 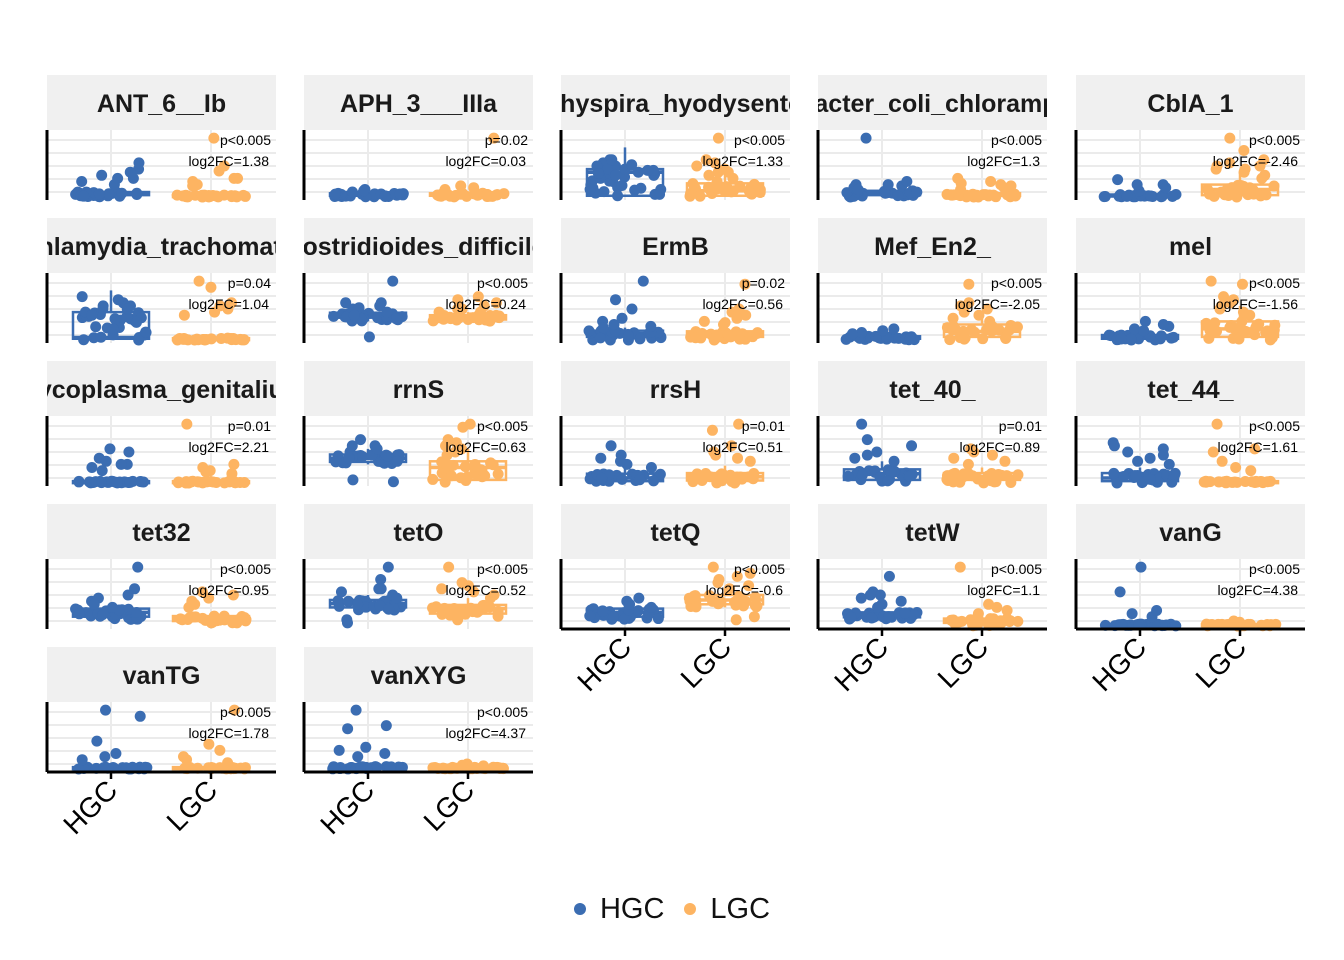 What do you see at coordinates (1190, 533) in the screenshot?
I see `strip-title: vanG` at bounding box center [1190, 533].